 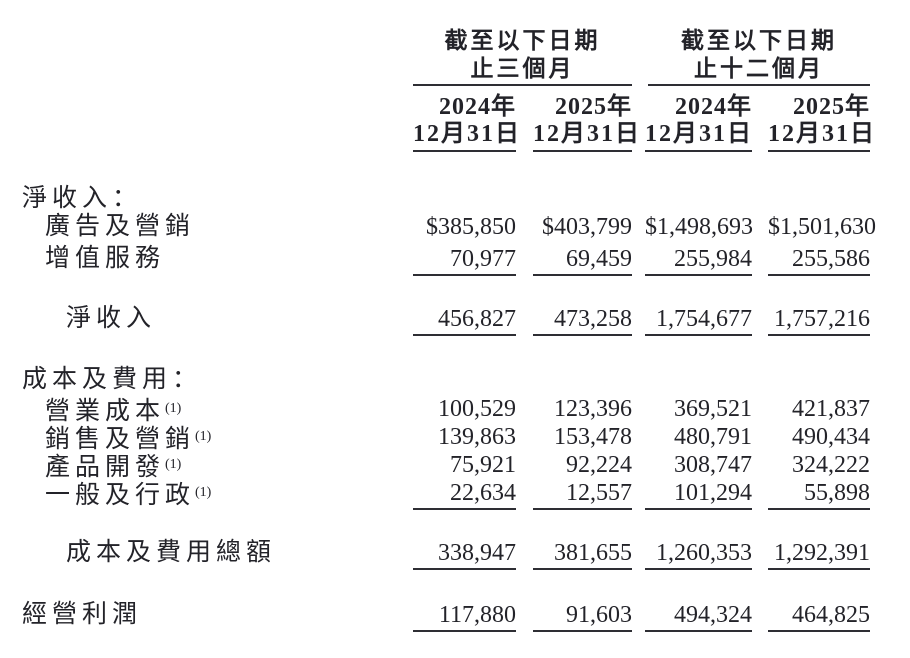 I want to click on column-header-2024-q: 2024年 12月31日, so click(x=467, y=123).